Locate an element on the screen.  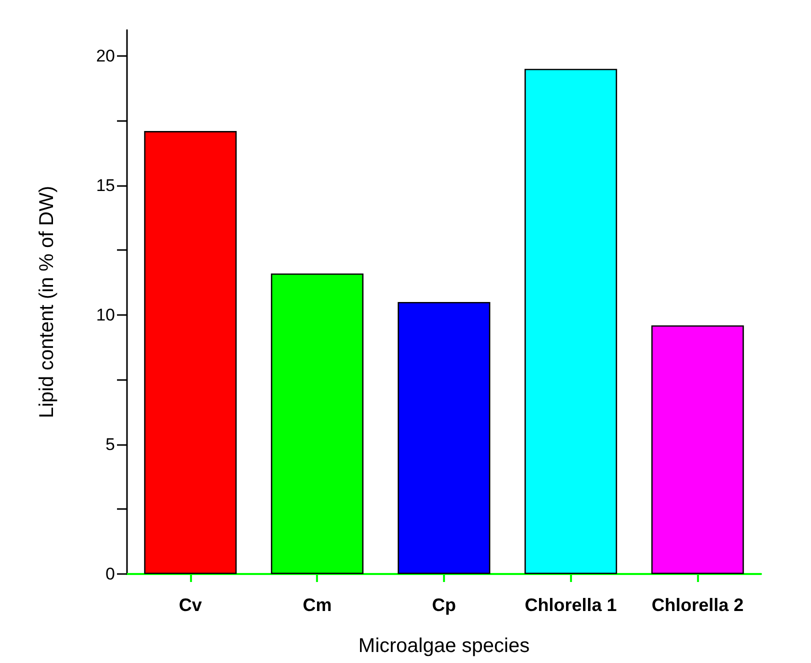
x-tick-label: Cm is located at coordinates (317, 605).